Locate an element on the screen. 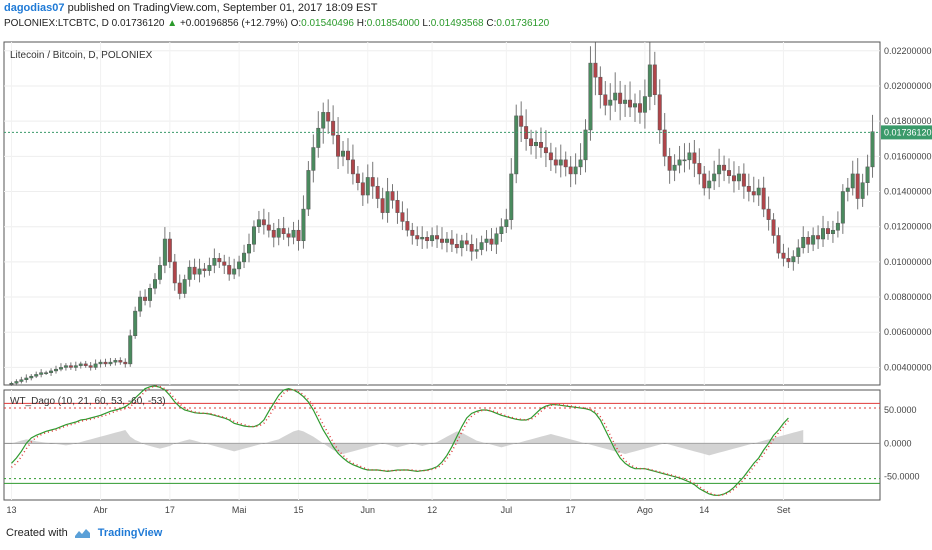 Image resolution: width=932 pixels, height=550 pixels. price-axis-label: 0.01600000 is located at coordinates (908, 156).